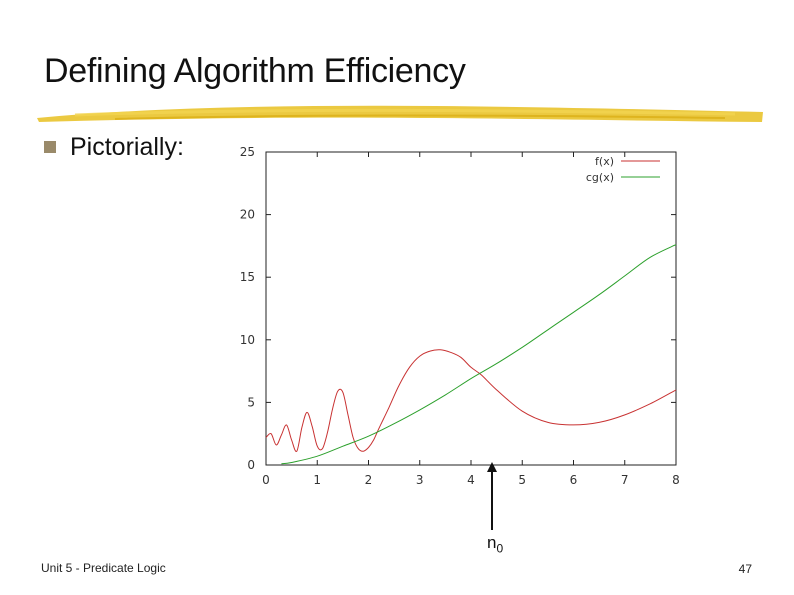 The height and width of the screenshot is (595, 794). I want to click on x-tick-label: 7, so click(625, 480).